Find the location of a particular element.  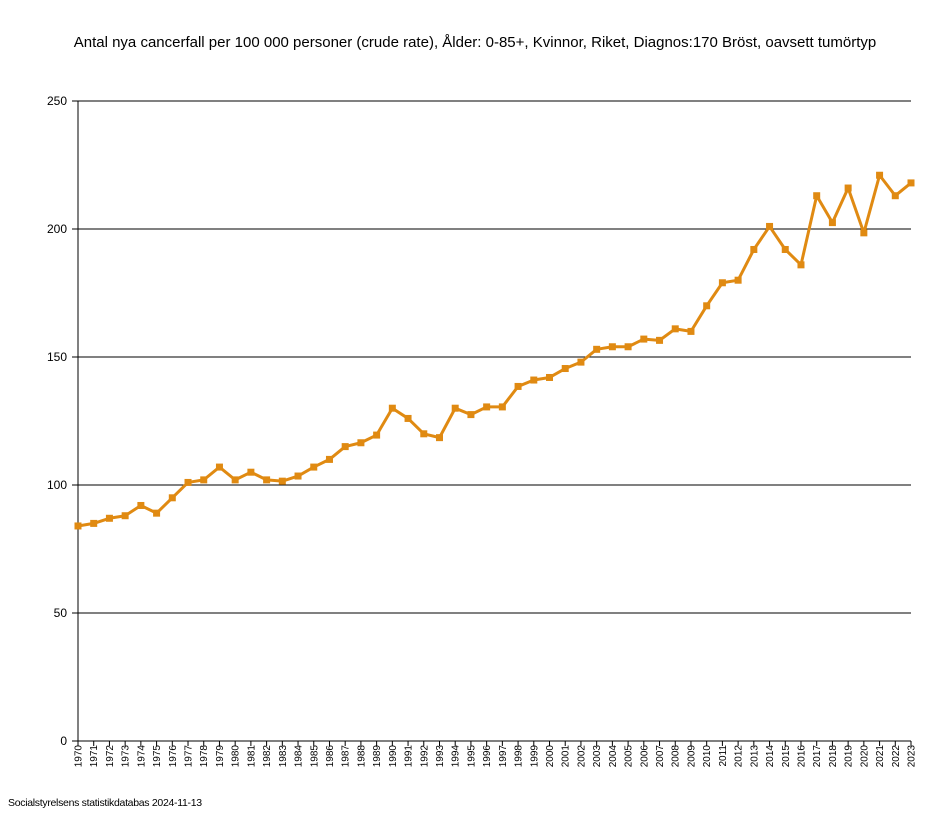

x-tick-label: 2014 is located at coordinates (770, 756).